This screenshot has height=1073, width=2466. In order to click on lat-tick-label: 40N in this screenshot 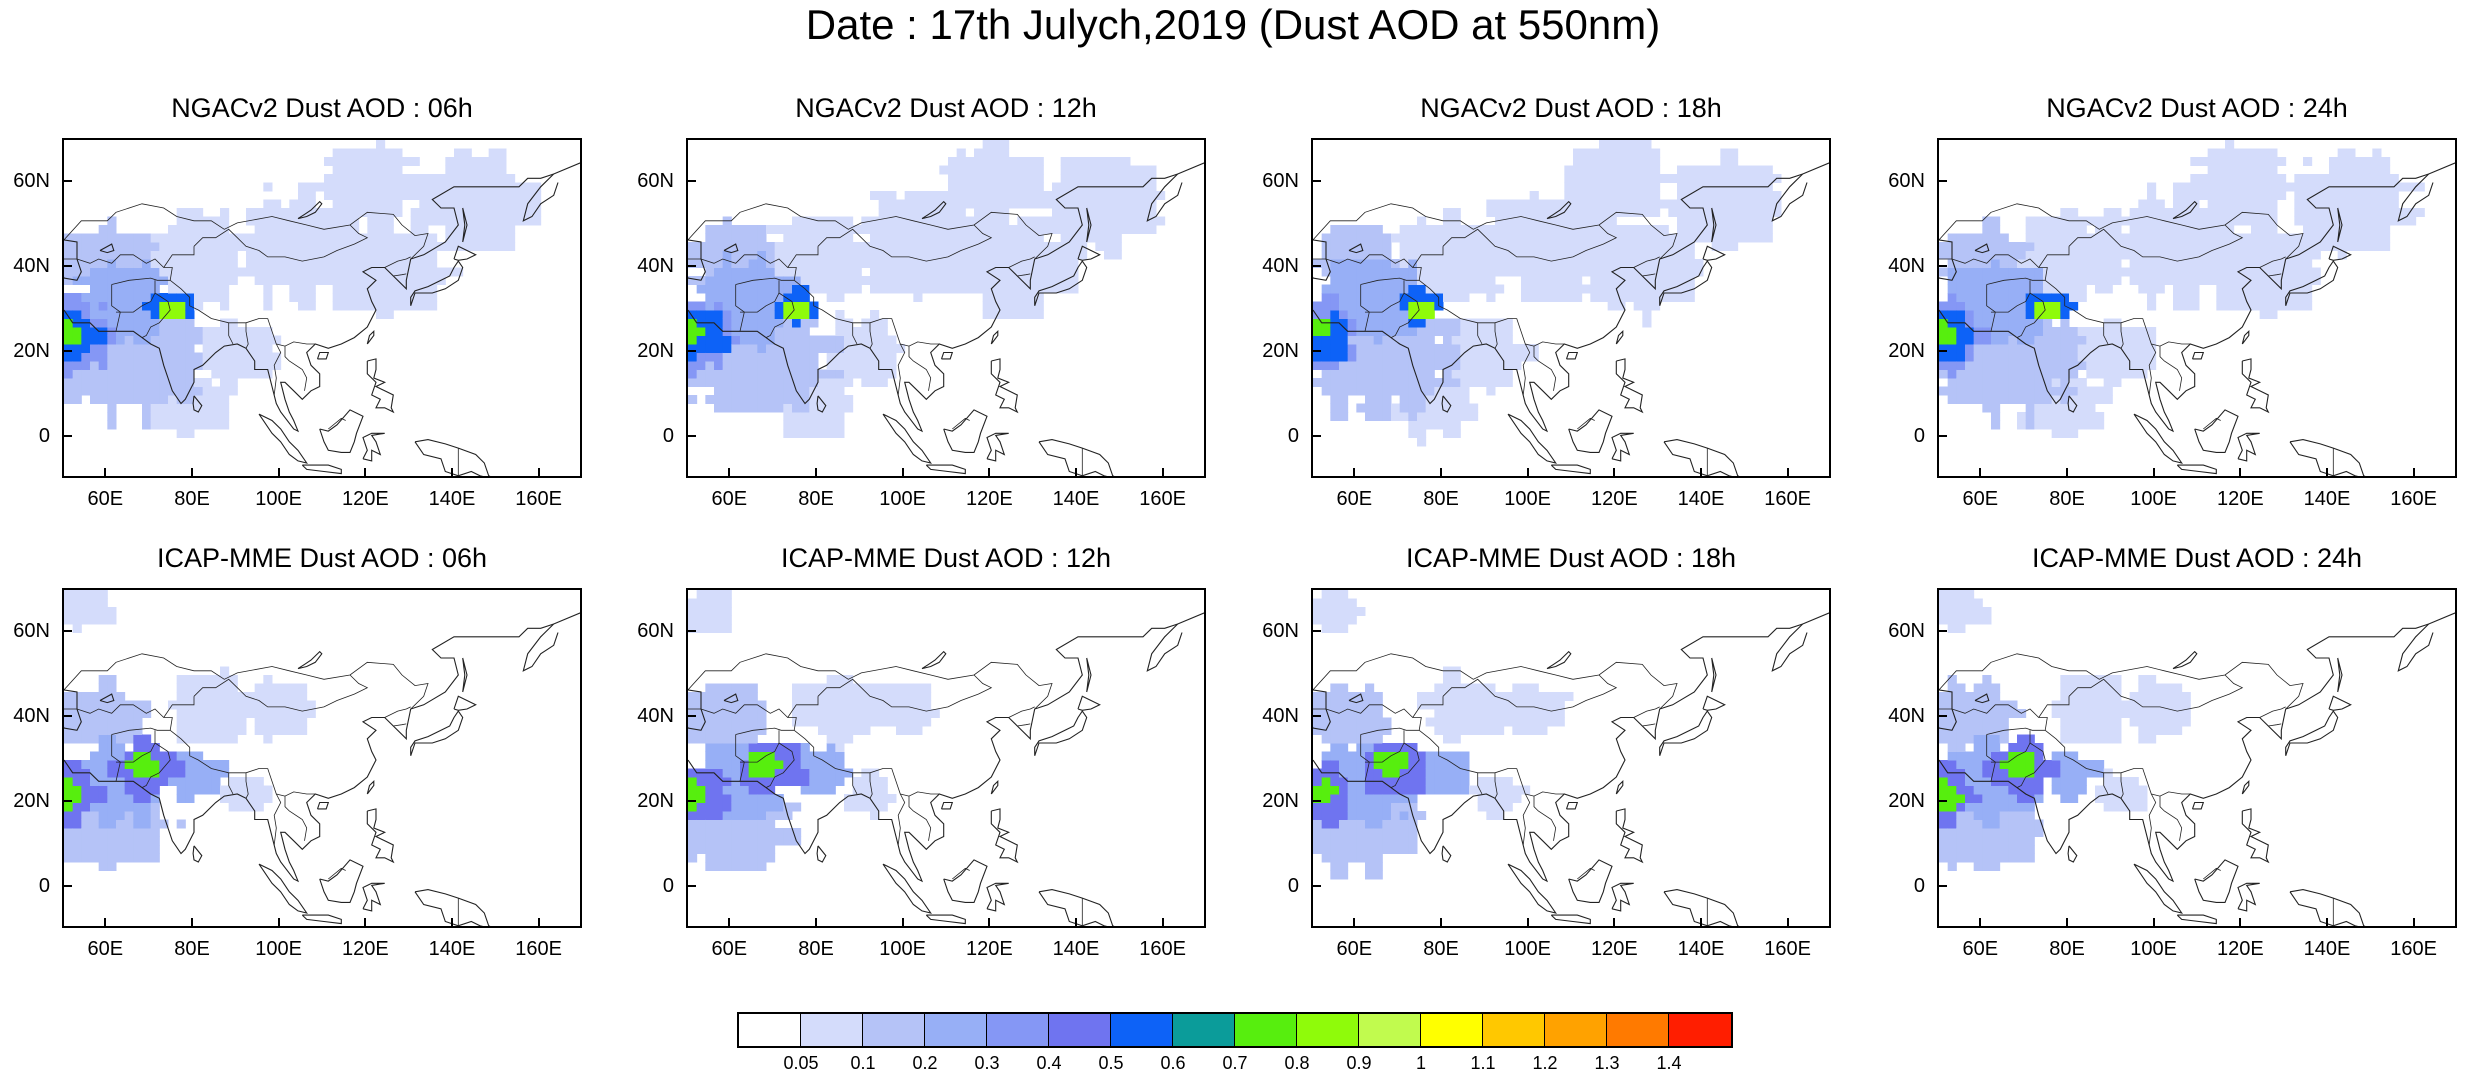, I will do `click(25, 716)`.